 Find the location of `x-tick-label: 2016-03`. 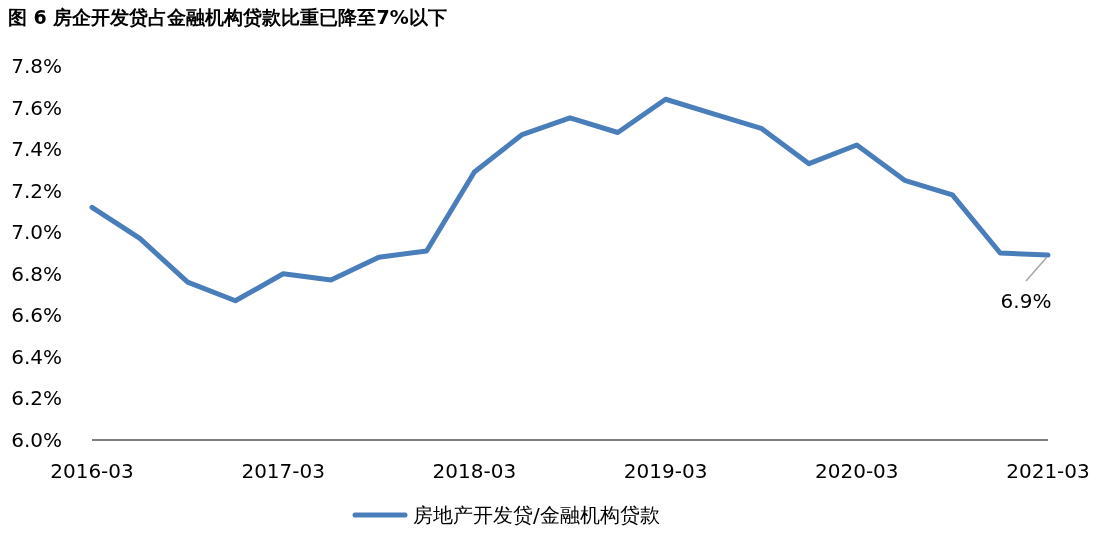

x-tick-label: 2016-03 is located at coordinates (92, 471).